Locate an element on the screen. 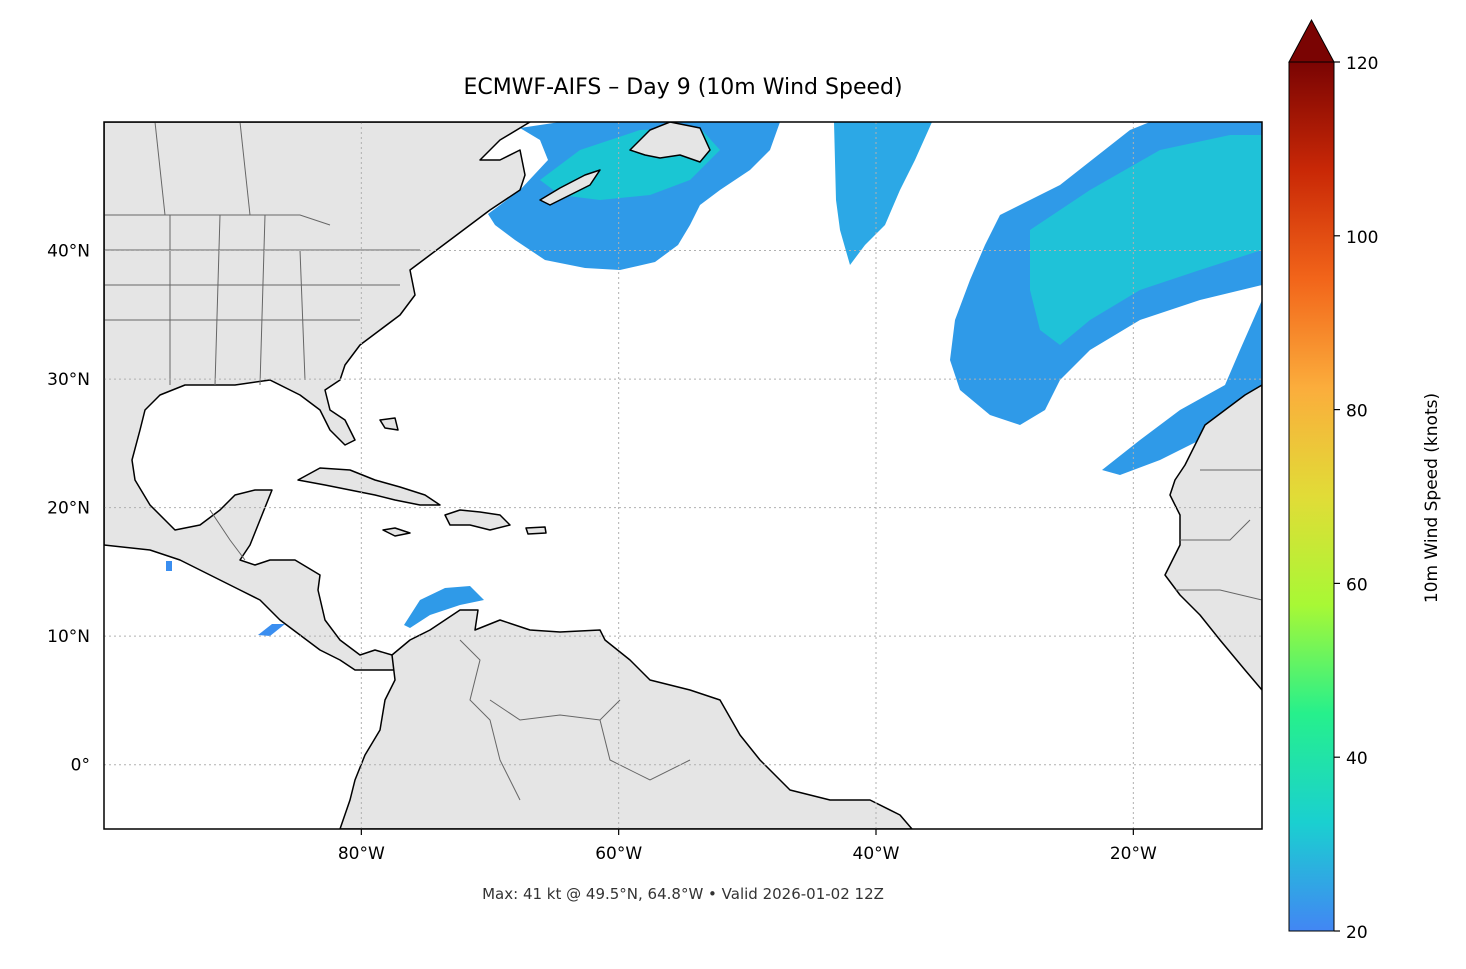  wind-field-central-atlantic is located at coordinates (883, 193).